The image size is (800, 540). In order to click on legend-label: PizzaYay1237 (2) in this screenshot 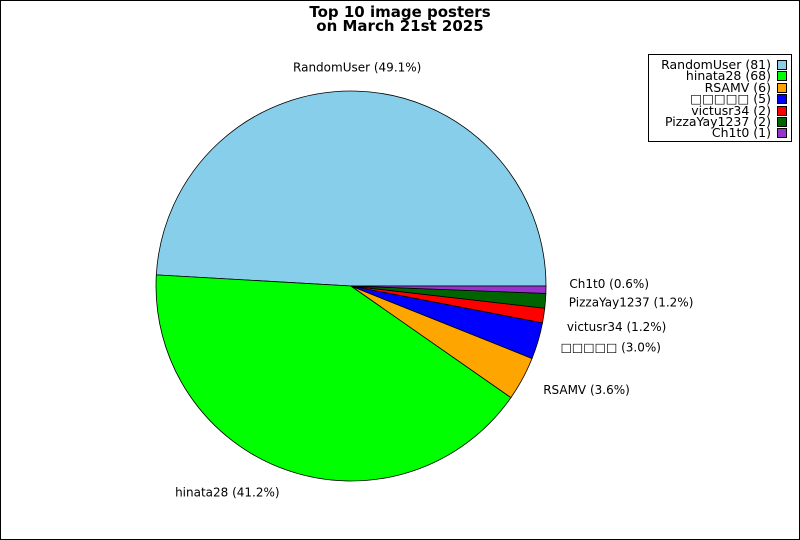, I will do `click(718, 121)`.